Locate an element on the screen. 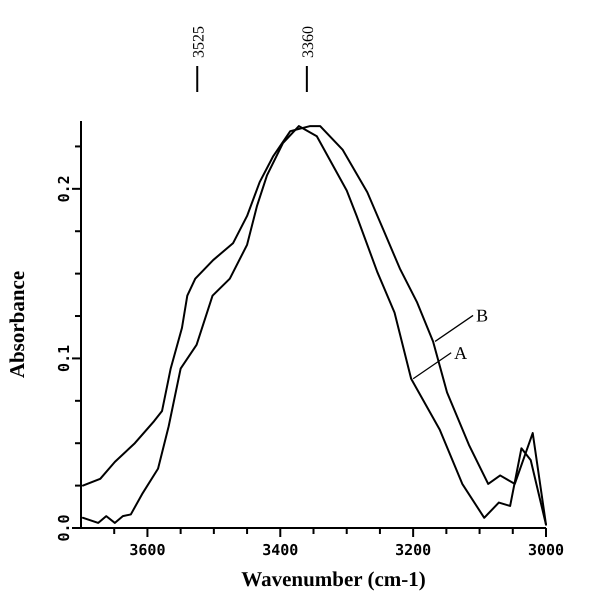 The width and height of the screenshot is (612, 596). legend-label: A is located at coordinates (461, 352).